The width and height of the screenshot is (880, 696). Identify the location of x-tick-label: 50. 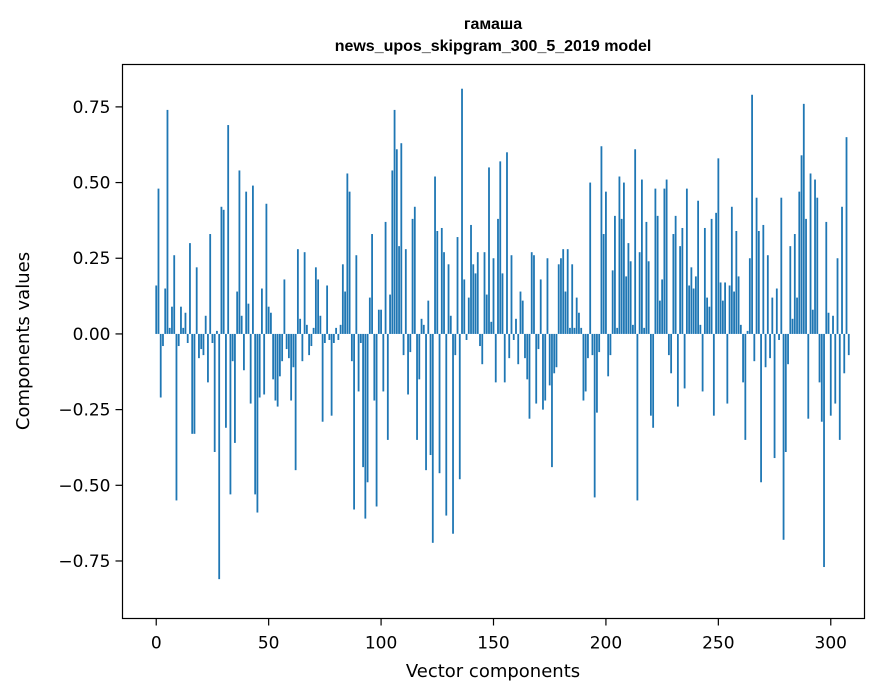
(269, 644).